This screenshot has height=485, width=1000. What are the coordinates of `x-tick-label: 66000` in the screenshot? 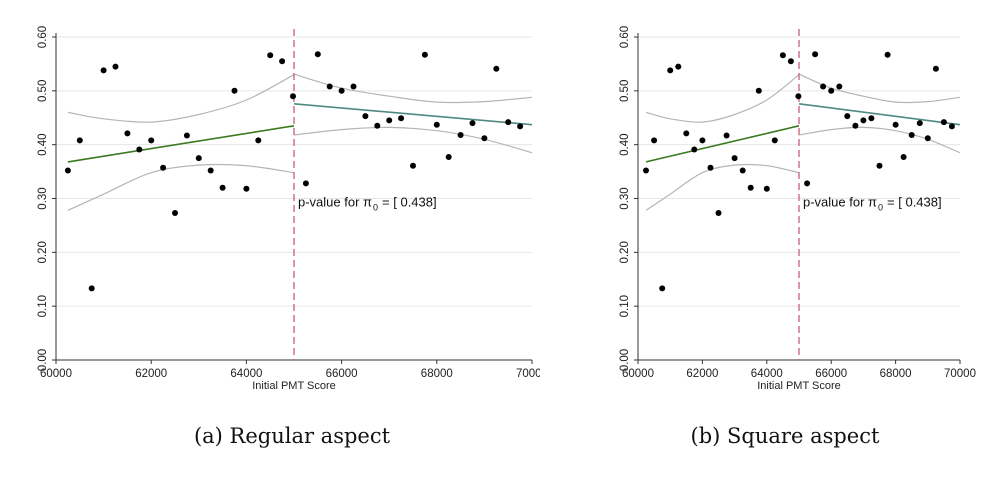 It's located at (831, 374).